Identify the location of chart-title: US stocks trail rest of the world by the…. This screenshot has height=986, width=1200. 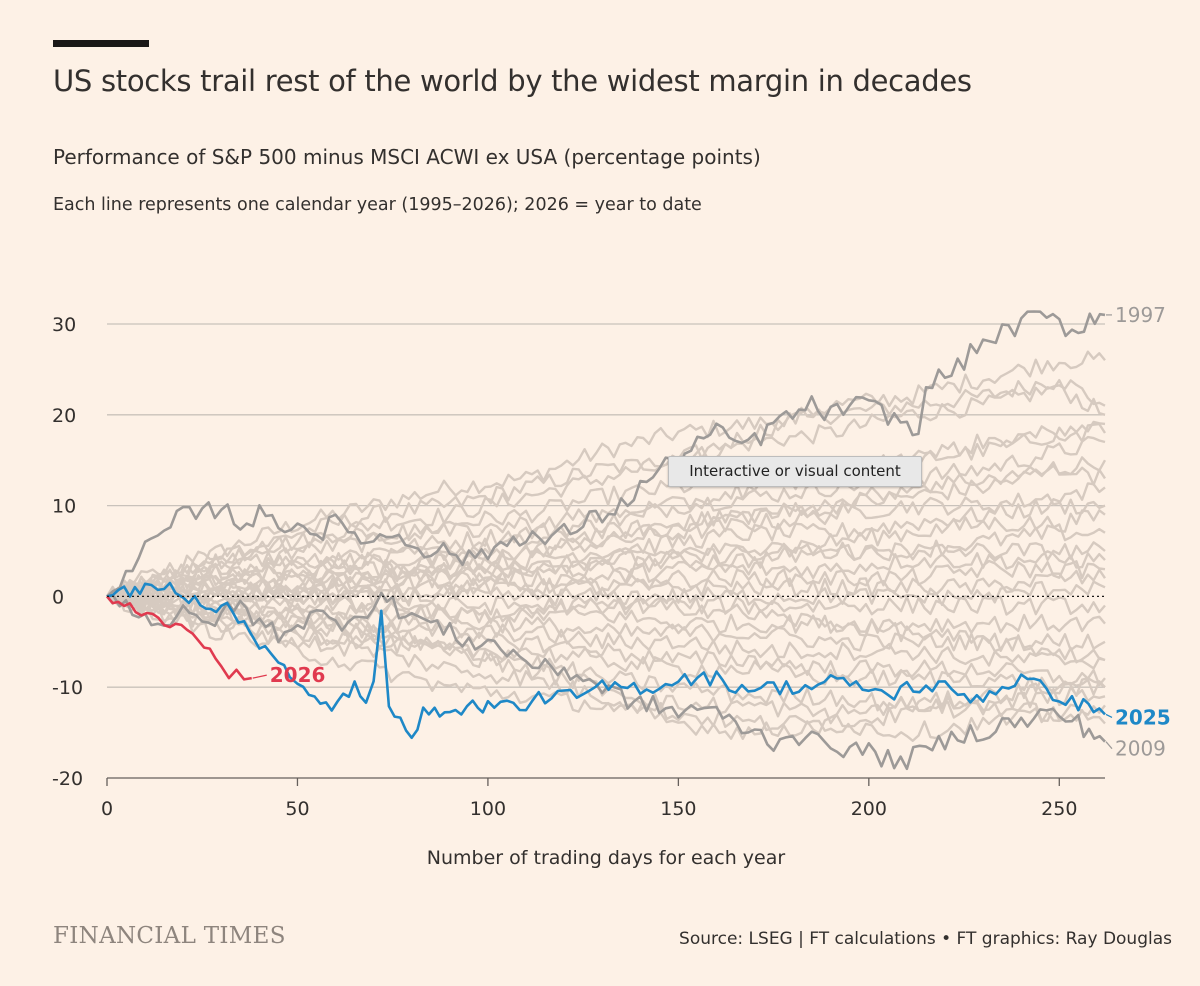
(512, 81).